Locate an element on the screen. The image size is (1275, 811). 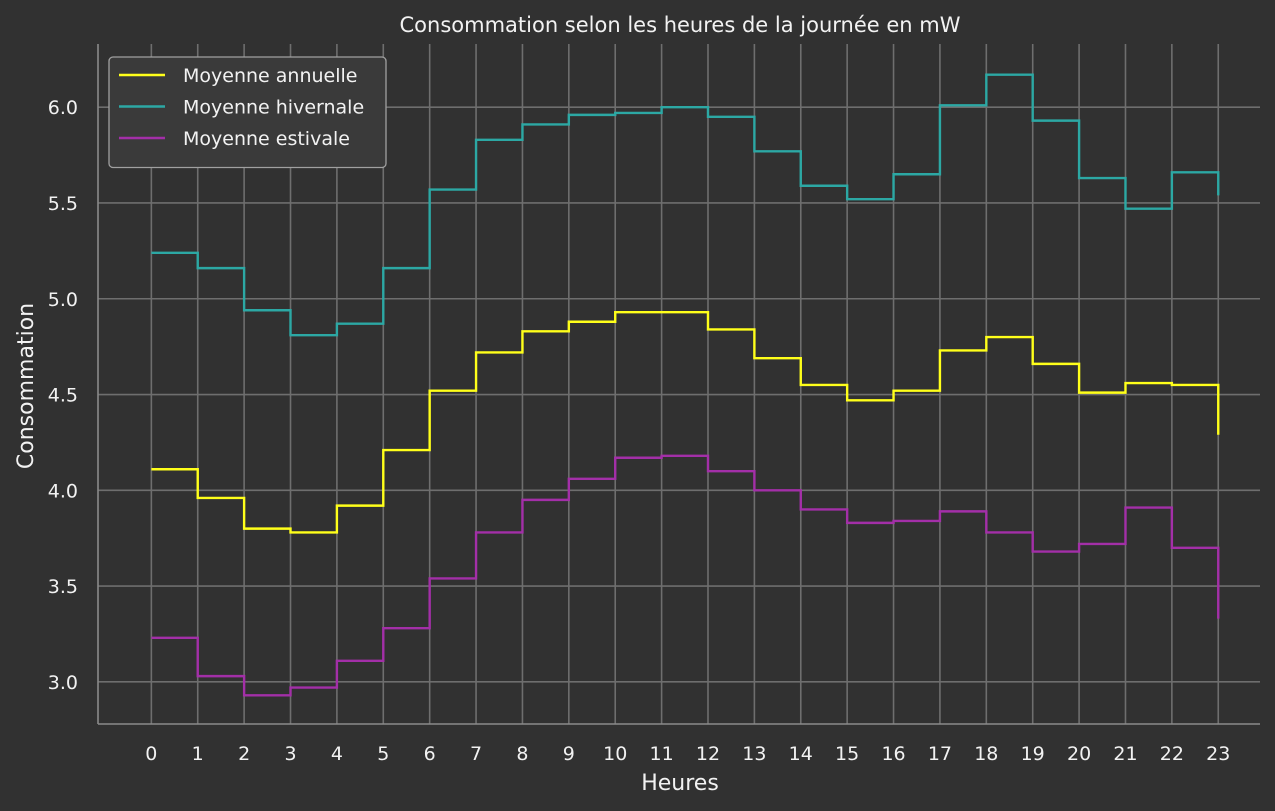
x-tick-label: 6 is located at coordinates (430, 754).